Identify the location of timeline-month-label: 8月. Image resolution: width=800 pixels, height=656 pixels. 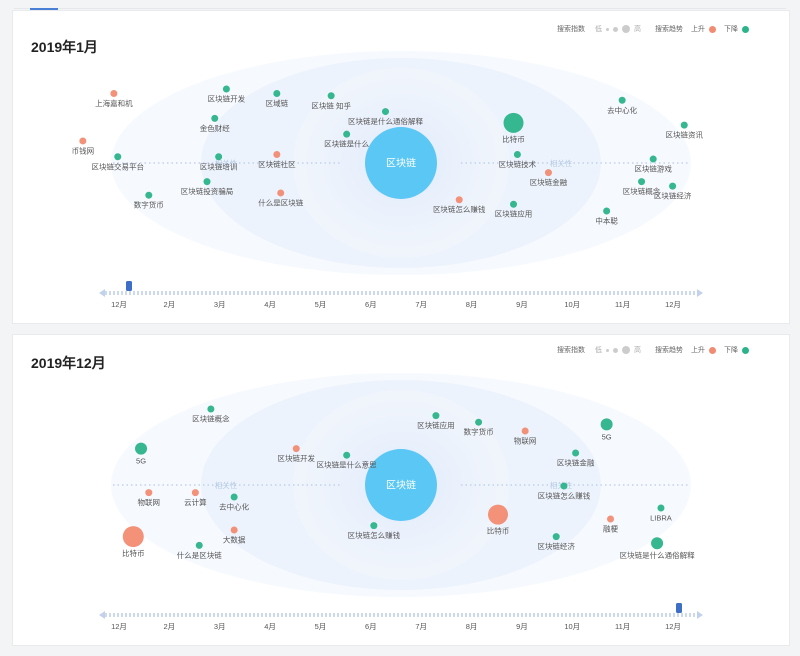
(472, 304).